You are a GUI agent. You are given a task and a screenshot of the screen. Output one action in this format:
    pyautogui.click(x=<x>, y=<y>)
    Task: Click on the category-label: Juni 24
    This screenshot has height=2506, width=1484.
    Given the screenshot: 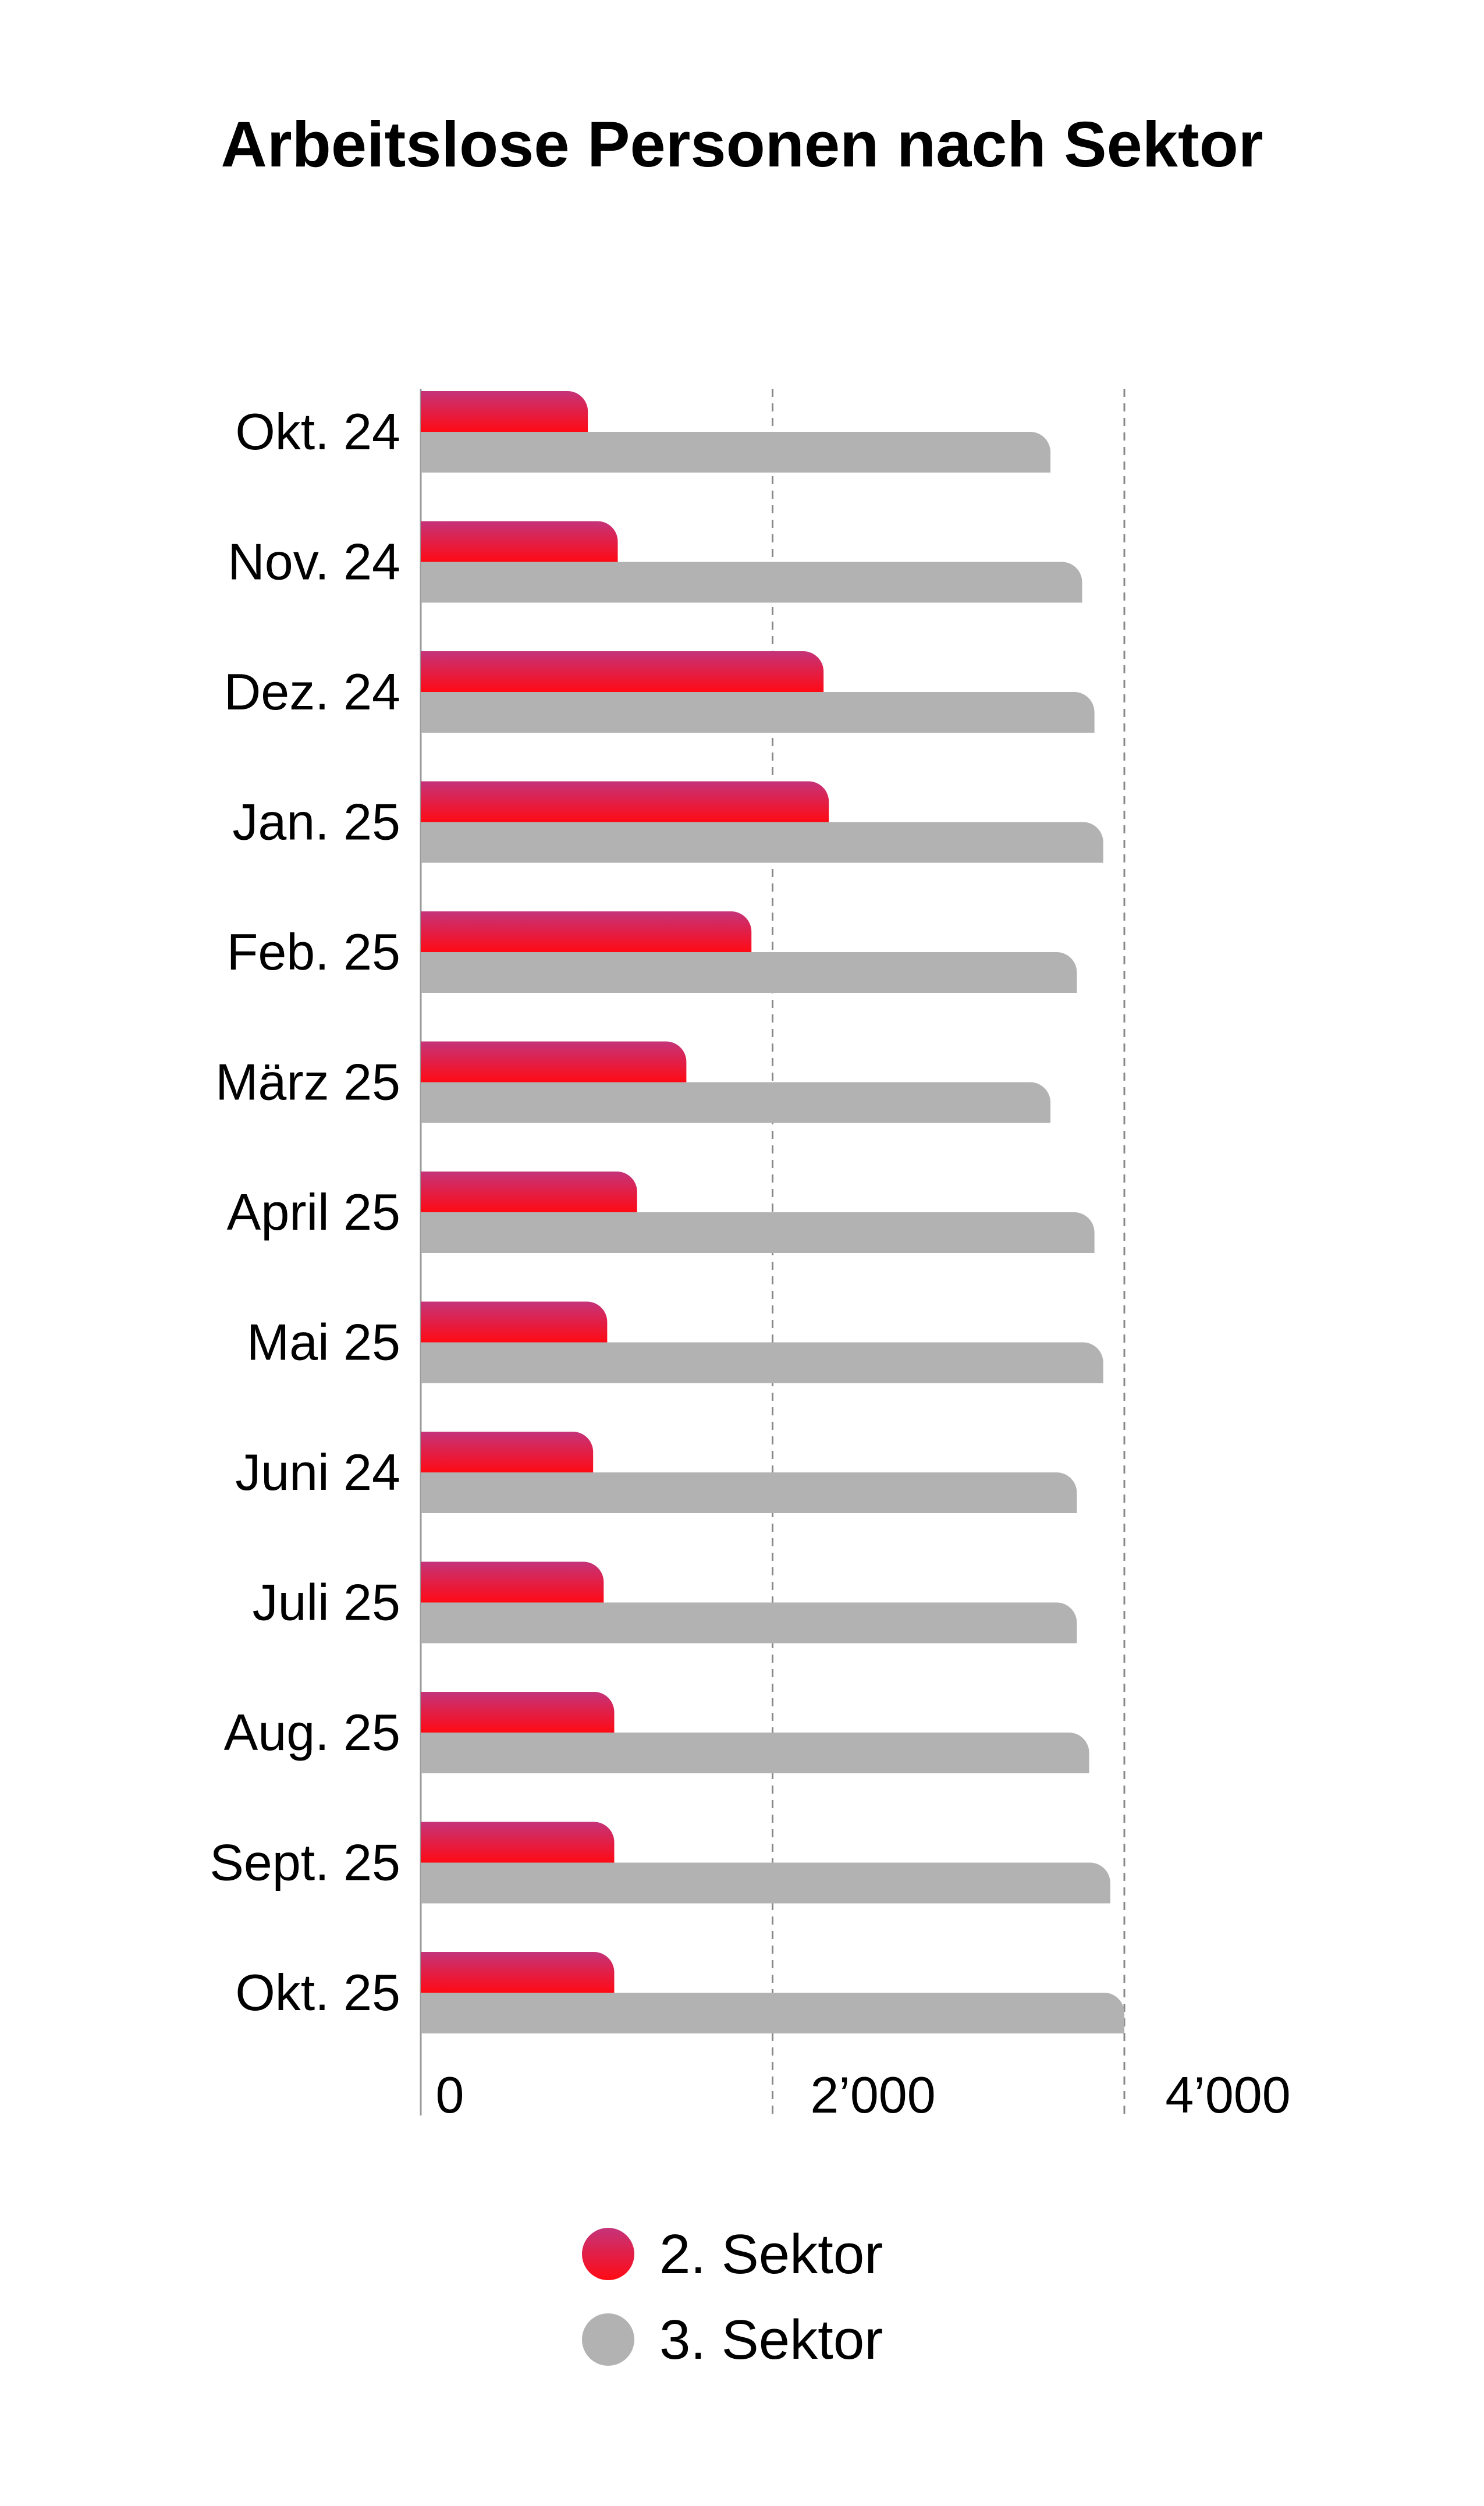 What is the action you would take?
    pyautogui.click(x=317, y=1472)
    